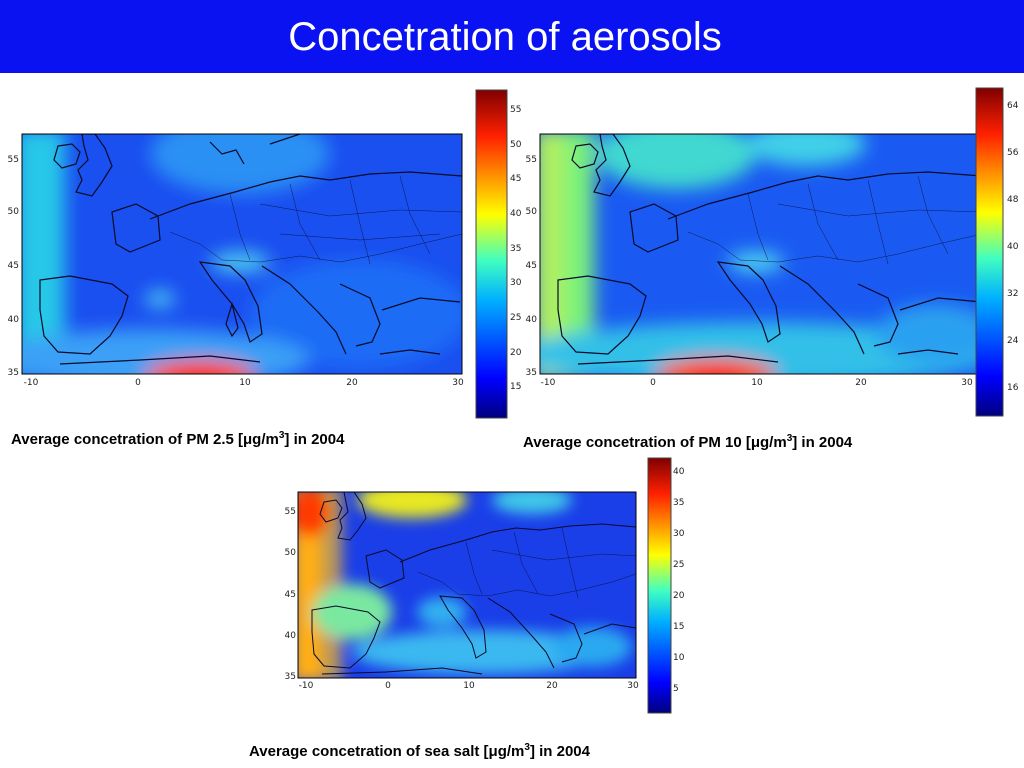  What do you see at coordinates (967, 383) in the screenshot?
I see `pm10-lon-tick: 30` at bounding box center [967, 383].